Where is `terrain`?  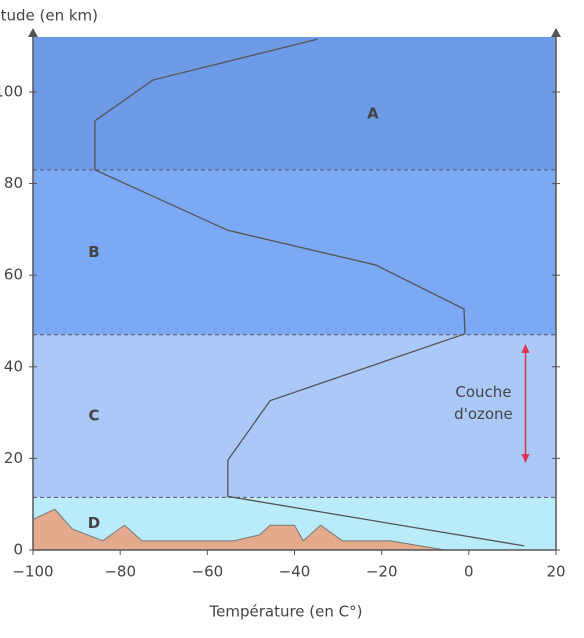
terrain is located at coordinates (238, 529).